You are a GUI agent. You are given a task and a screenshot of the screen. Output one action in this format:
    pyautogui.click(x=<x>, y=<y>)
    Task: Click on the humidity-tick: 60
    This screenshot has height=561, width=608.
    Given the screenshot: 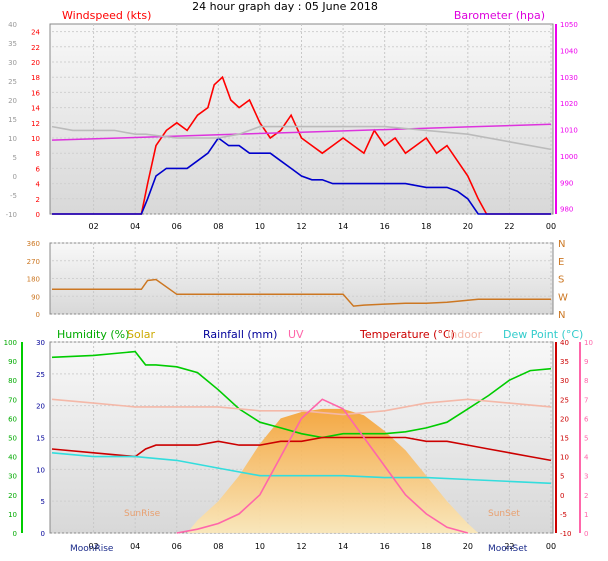 What is the action you would take?
    pyautogui.click(x=12, y=419)
    